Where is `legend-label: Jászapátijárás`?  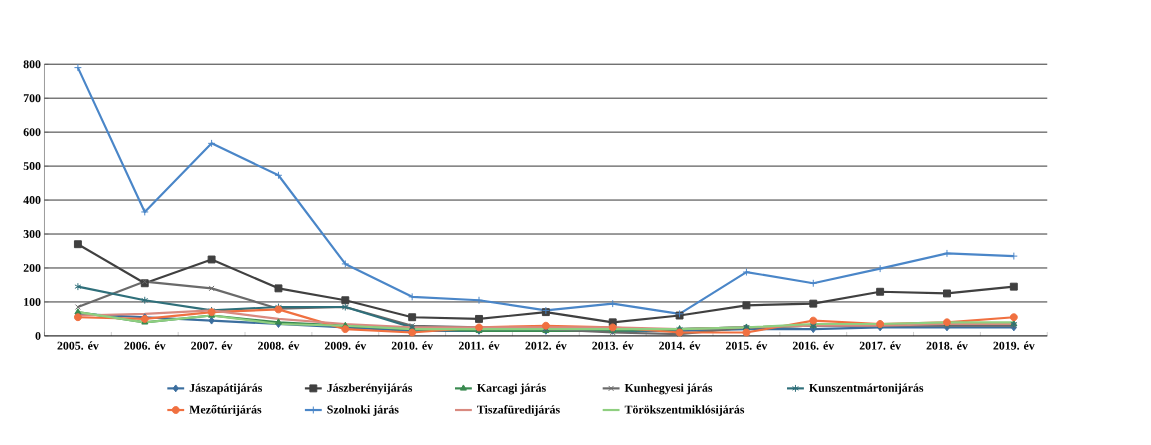
legend-label: Jászapátijárás is located at coordinates (226, 389).